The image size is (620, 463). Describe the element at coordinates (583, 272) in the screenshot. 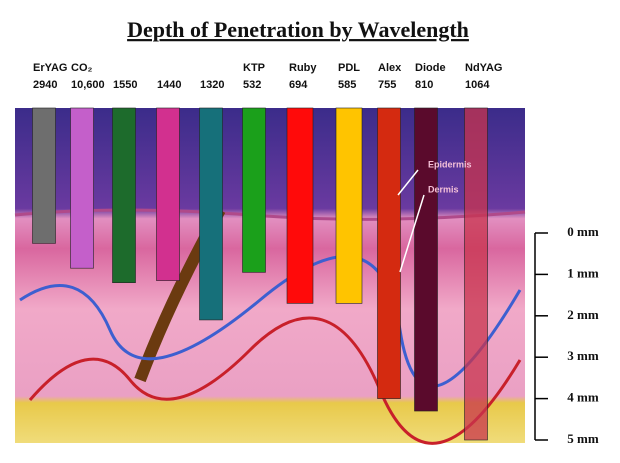

I see `scale-label: 1 mm` at that location.